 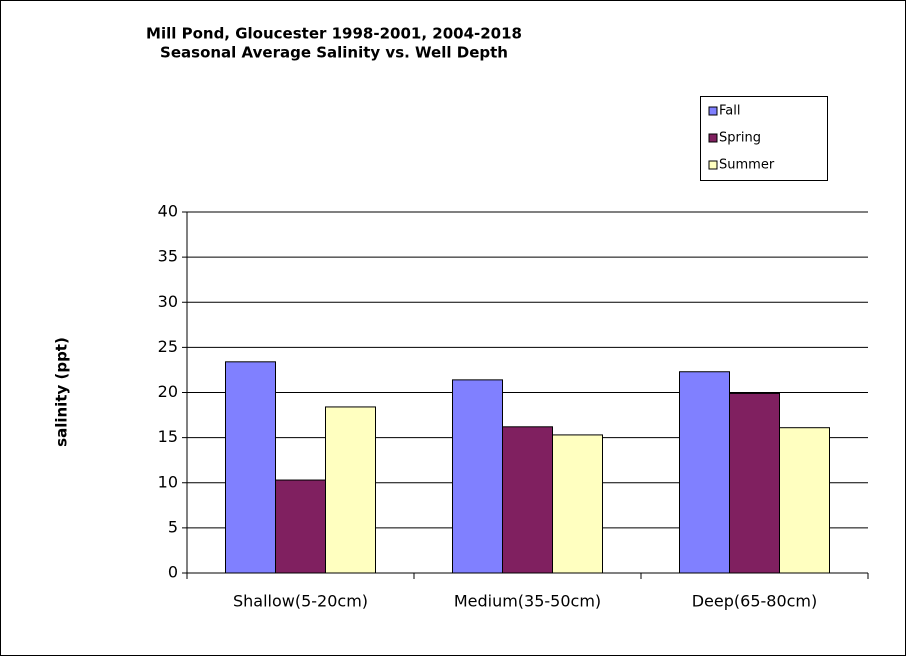 I want to click on y-tick-label: 20, so click(x=168, y=391).